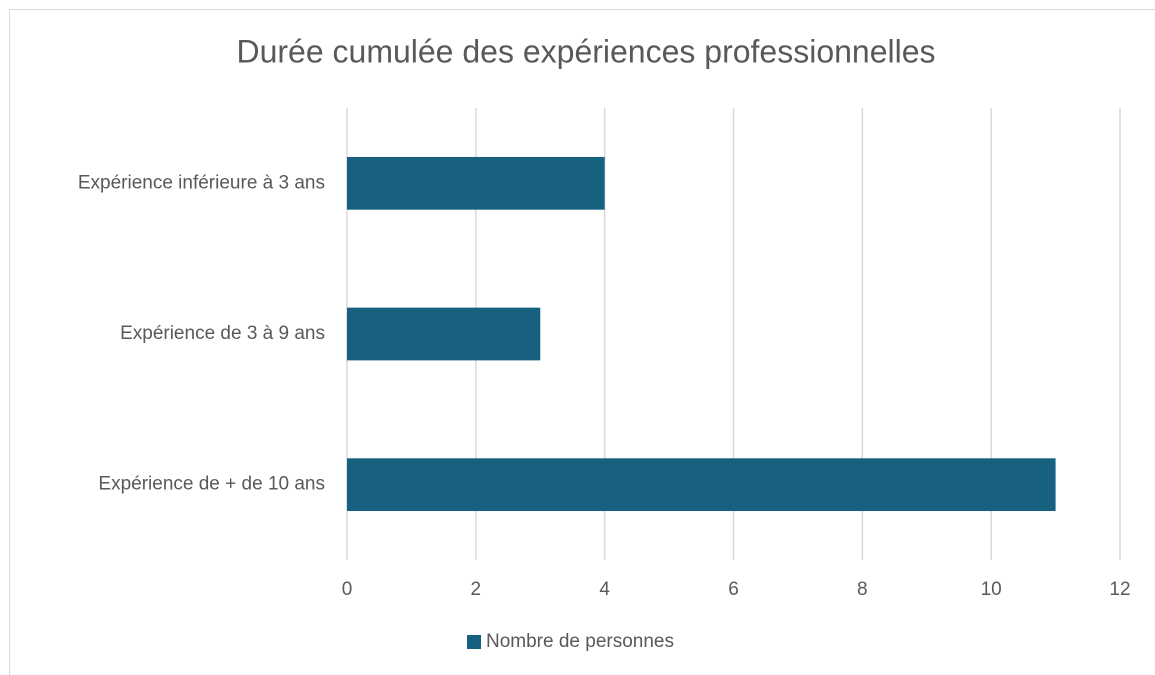 The height and width of the screenshot is (675, 1155). What do you see at coordinates (580, 641) in the screenshot?
I see `legend-label: Nombre de personnes` at bounding box center [580, 641].